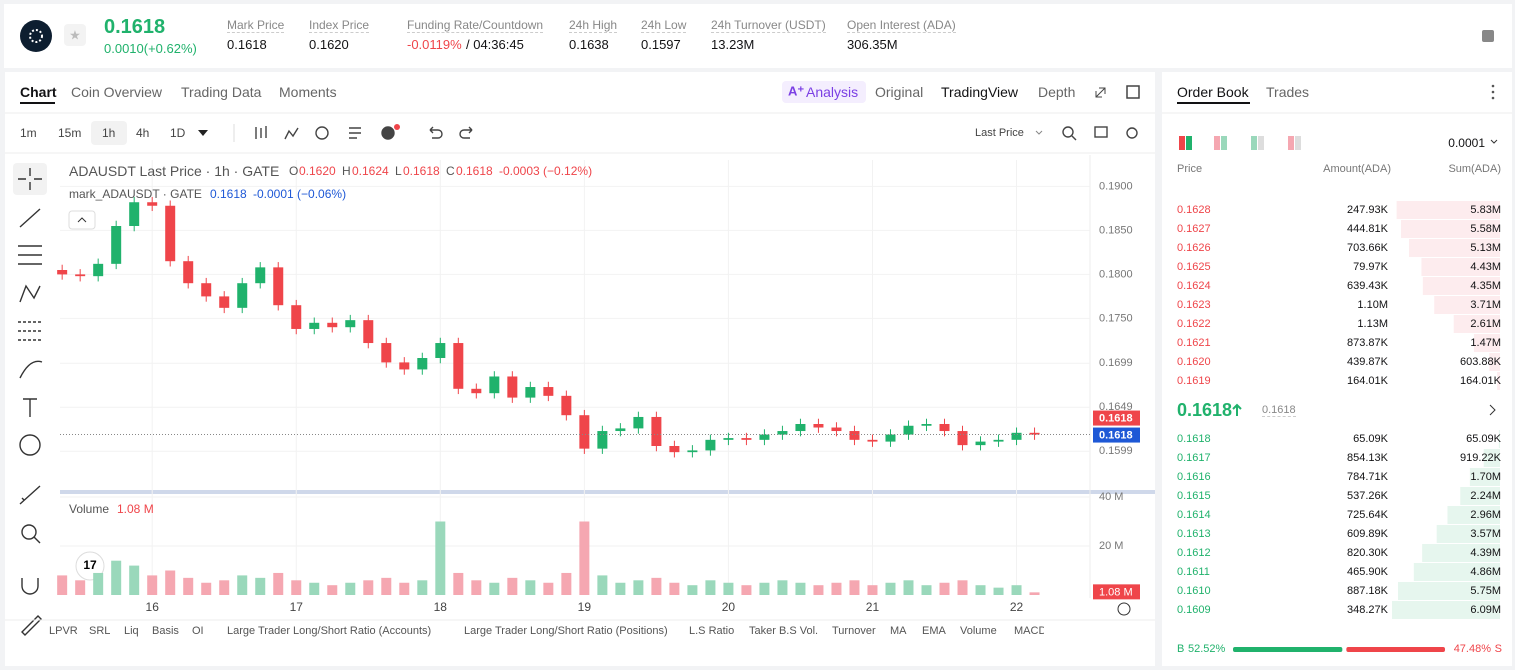  What do you see at coordinates (1492, 410) in the screenshot?
I see `chevron` at bounding box center [1492, 410].